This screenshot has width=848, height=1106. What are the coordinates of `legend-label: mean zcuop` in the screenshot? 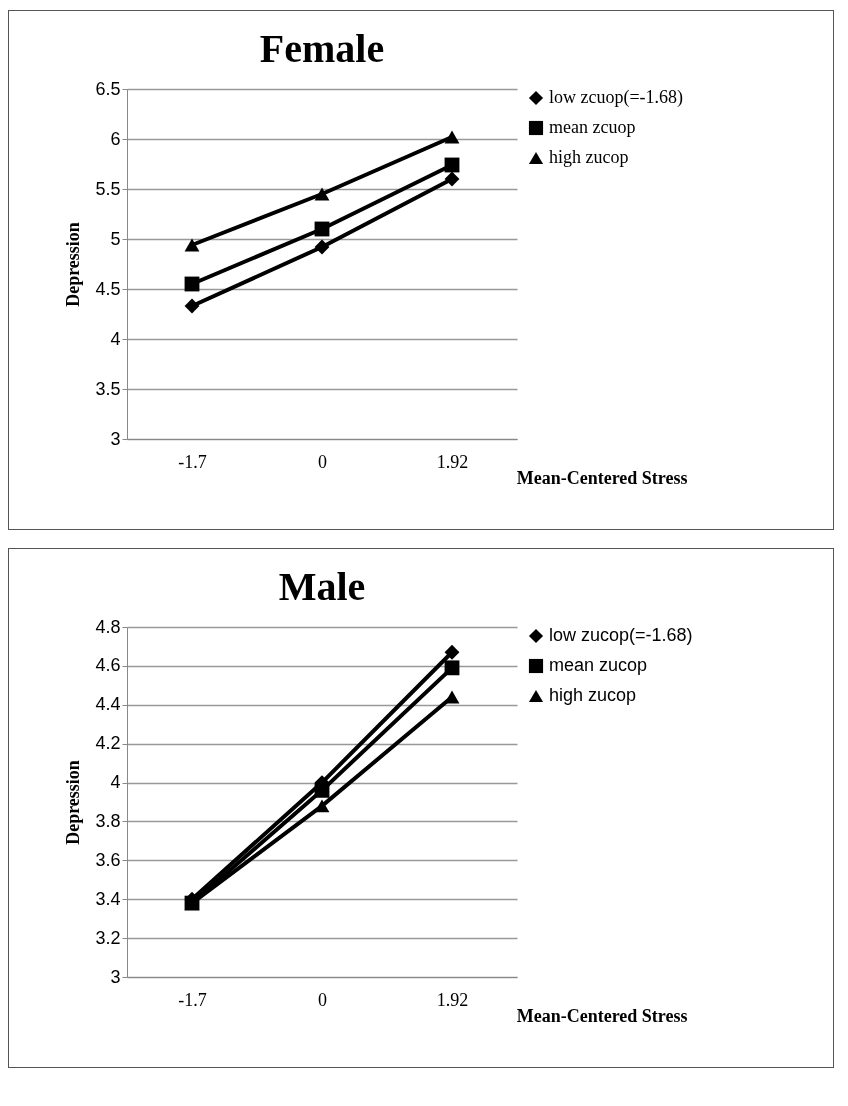 It's located at (592, 127).